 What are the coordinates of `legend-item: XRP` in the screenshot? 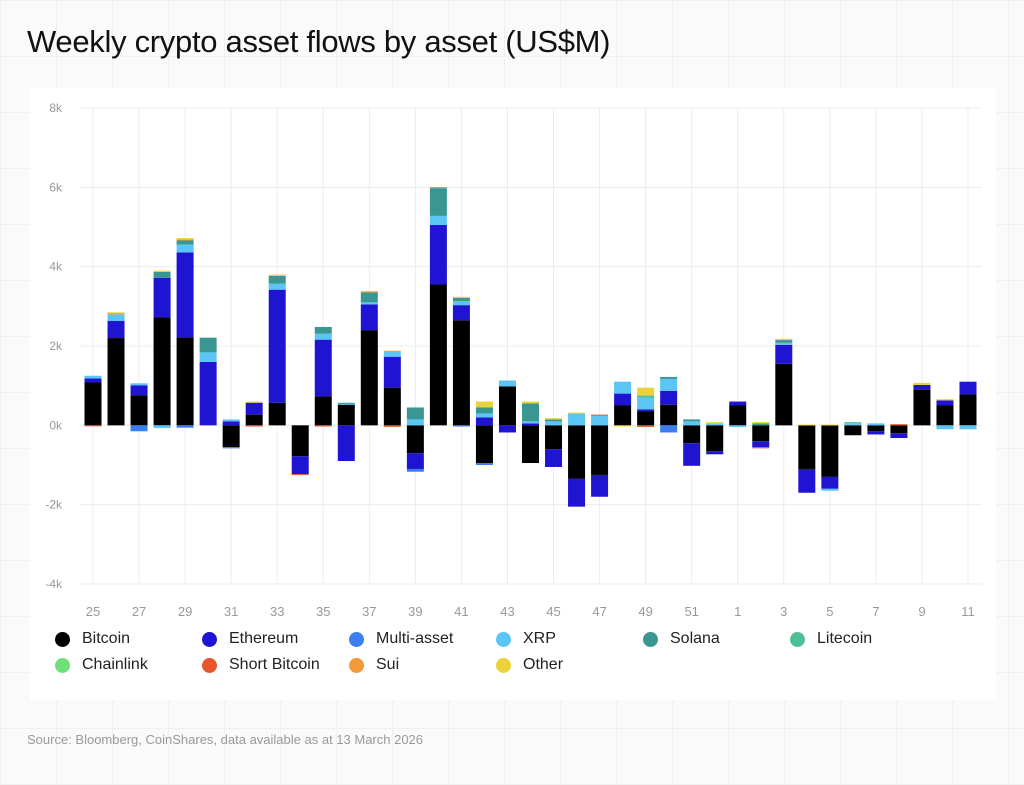 It's located at (526, 639).